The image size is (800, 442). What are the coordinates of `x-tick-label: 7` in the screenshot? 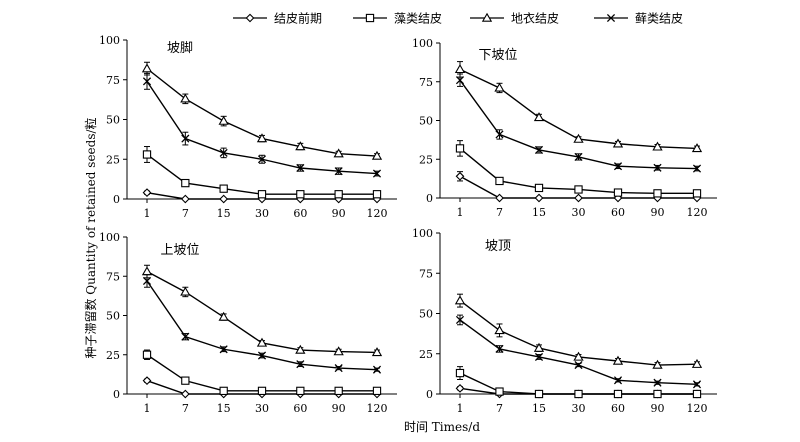 It's located at (185, 408).